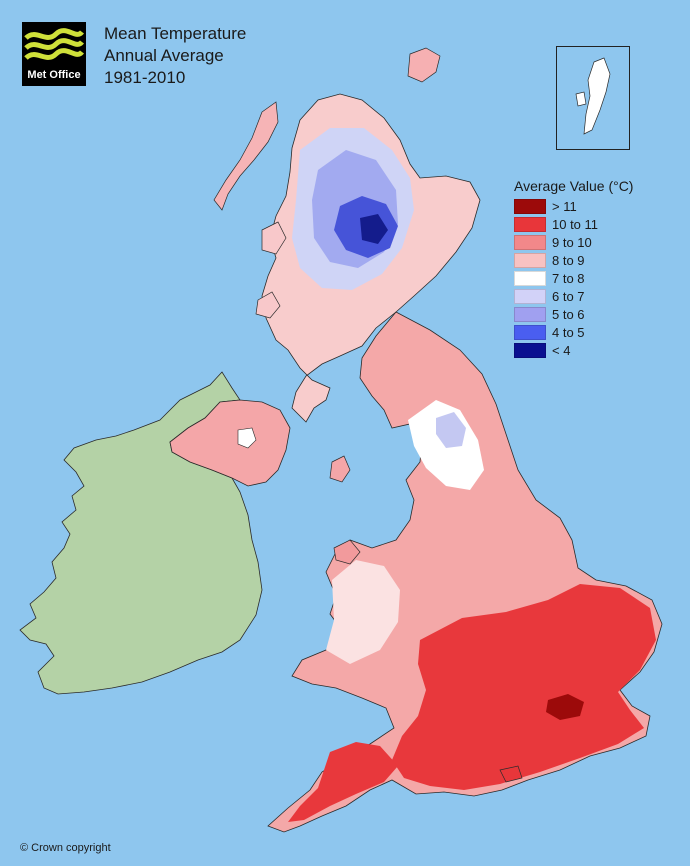  What do you see at coordinates (597, 96) in the screenshot?
I see `shetland-islands` at bounding box center [597, 96].